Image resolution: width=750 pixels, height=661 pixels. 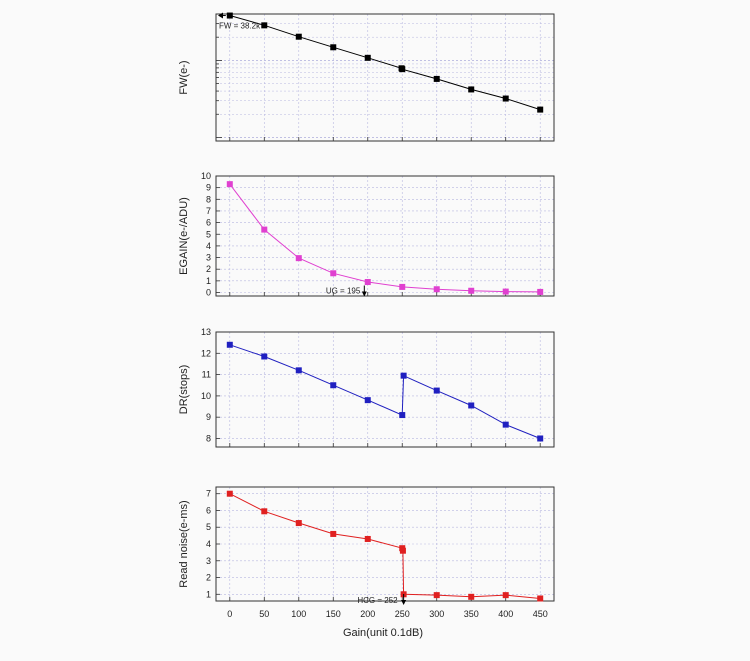 I want to click on panel-dr: 8 9 10 11 12 13 DR(stops), so click(x=366, y=387).